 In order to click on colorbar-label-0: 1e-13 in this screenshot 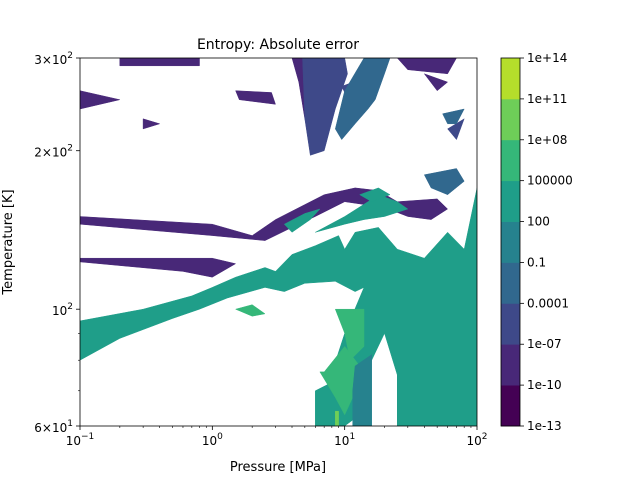, I will do `click(544, 426)`.